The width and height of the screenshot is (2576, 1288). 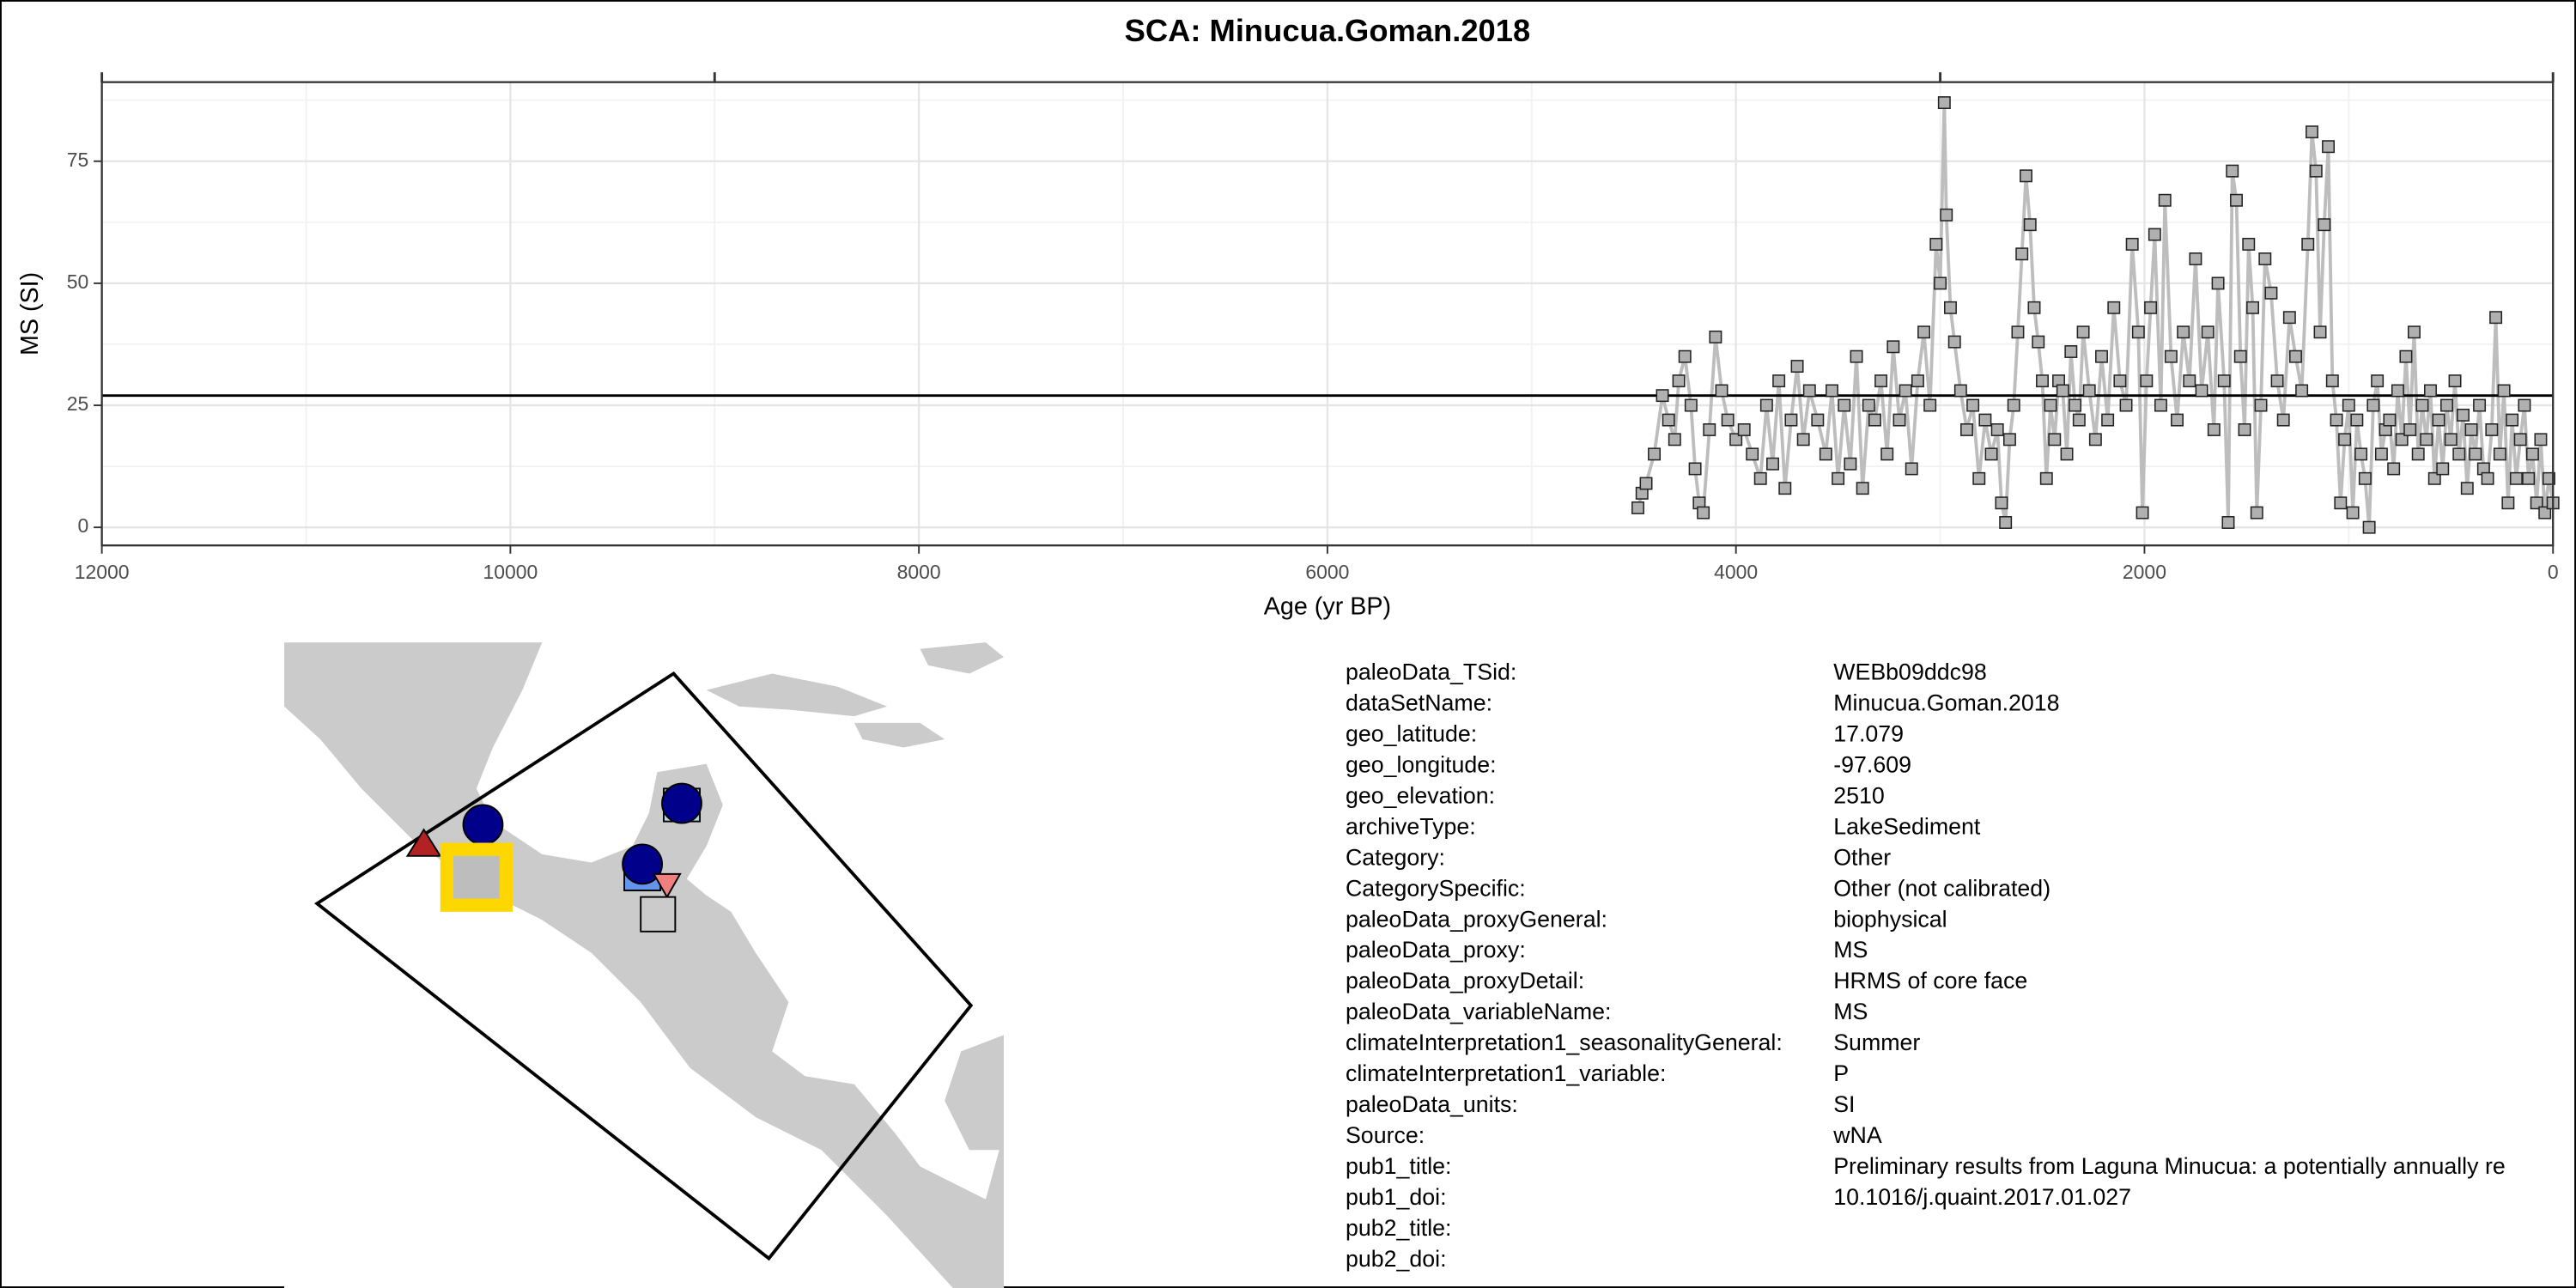 What do you see at coordinates (78, 281) in the screenshot?
I see `y-tick-label: 50` at bounding box center [78, 281].